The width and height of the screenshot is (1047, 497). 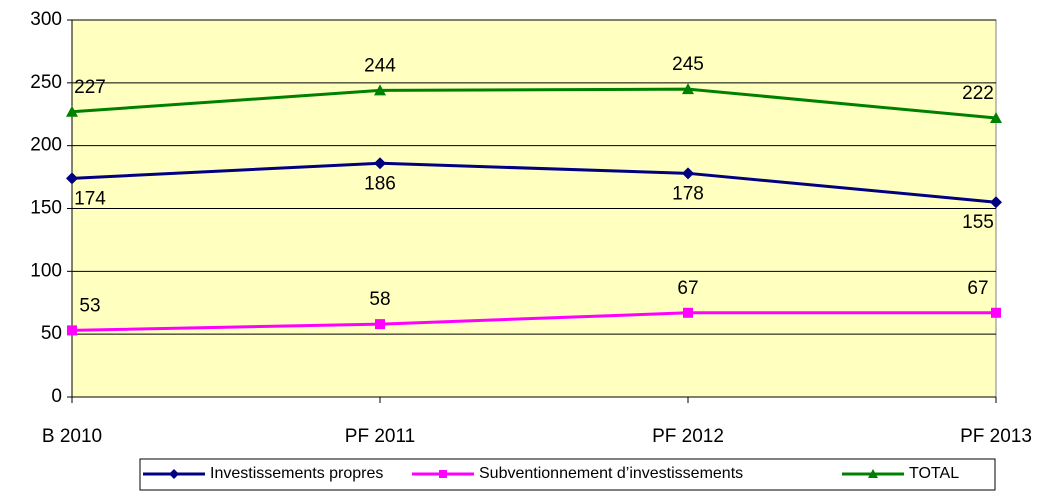 I want to click on y-tick-label: 100, so click(x=46, y=270).